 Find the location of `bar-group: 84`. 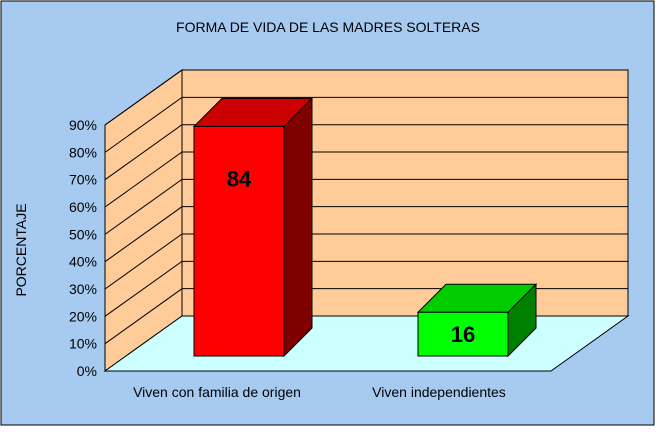

bar-group: 84 is located at coordinates (253, 227).